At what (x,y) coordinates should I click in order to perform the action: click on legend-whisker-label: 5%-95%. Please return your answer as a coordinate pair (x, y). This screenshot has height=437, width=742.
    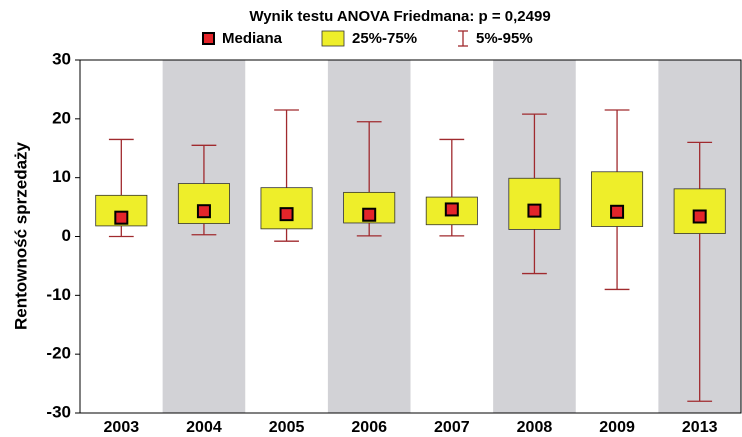
    Looking at the image, I should click on (504, 38).